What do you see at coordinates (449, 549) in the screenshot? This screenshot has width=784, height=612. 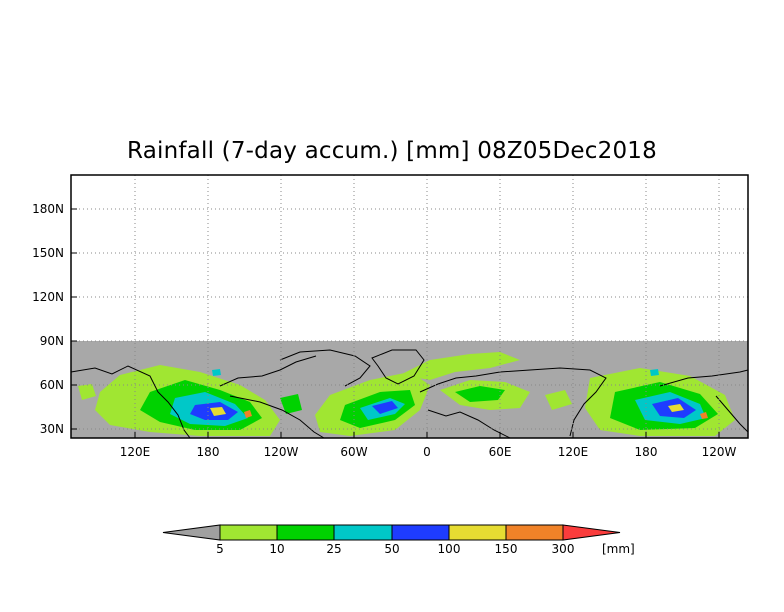 I see `colorbar-label: 100` at bounding box center [449, 549].